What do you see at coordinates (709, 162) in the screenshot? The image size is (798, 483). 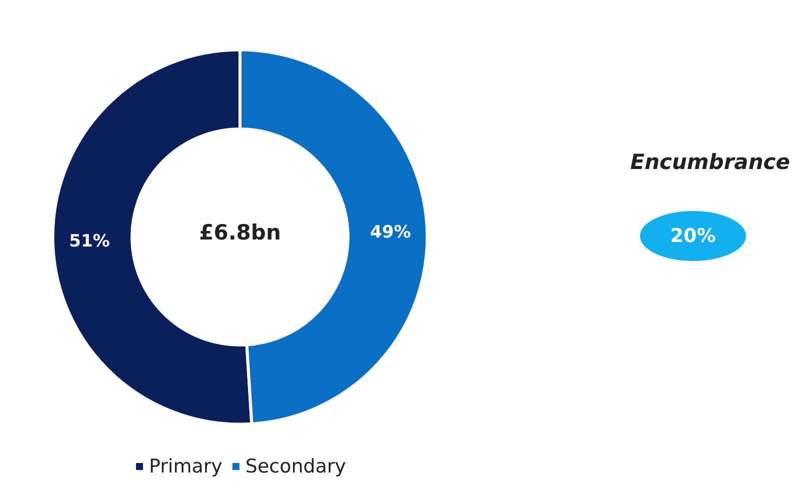 I see `text: Encumbrance` at bounding box center [709, 162].